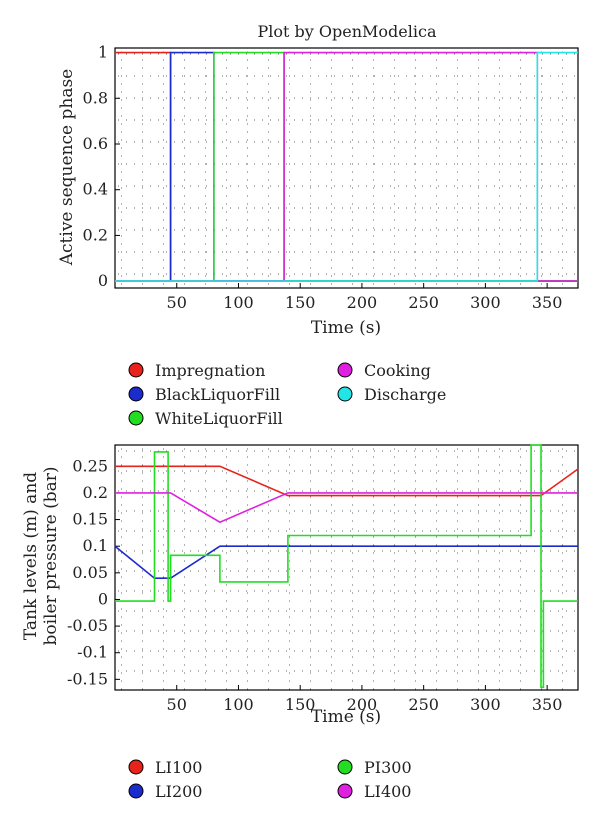 The width and height of the screenshot is (600, 823). I want to click on legend-label: LI100, so click(178, 767).